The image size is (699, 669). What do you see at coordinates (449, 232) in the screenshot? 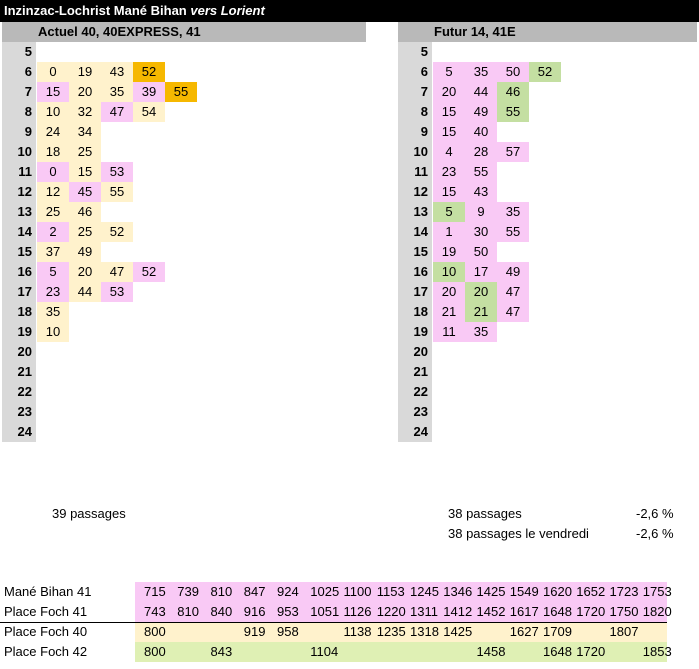
I see `minute-cell: 1` at bounding box center [449, 232].